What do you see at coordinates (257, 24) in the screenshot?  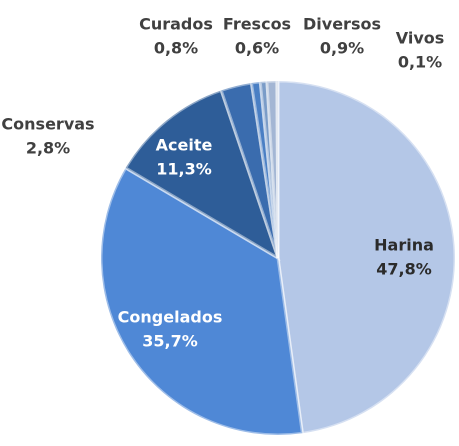 I see `slice-label: Frescos` at bounding box center [257, 24].